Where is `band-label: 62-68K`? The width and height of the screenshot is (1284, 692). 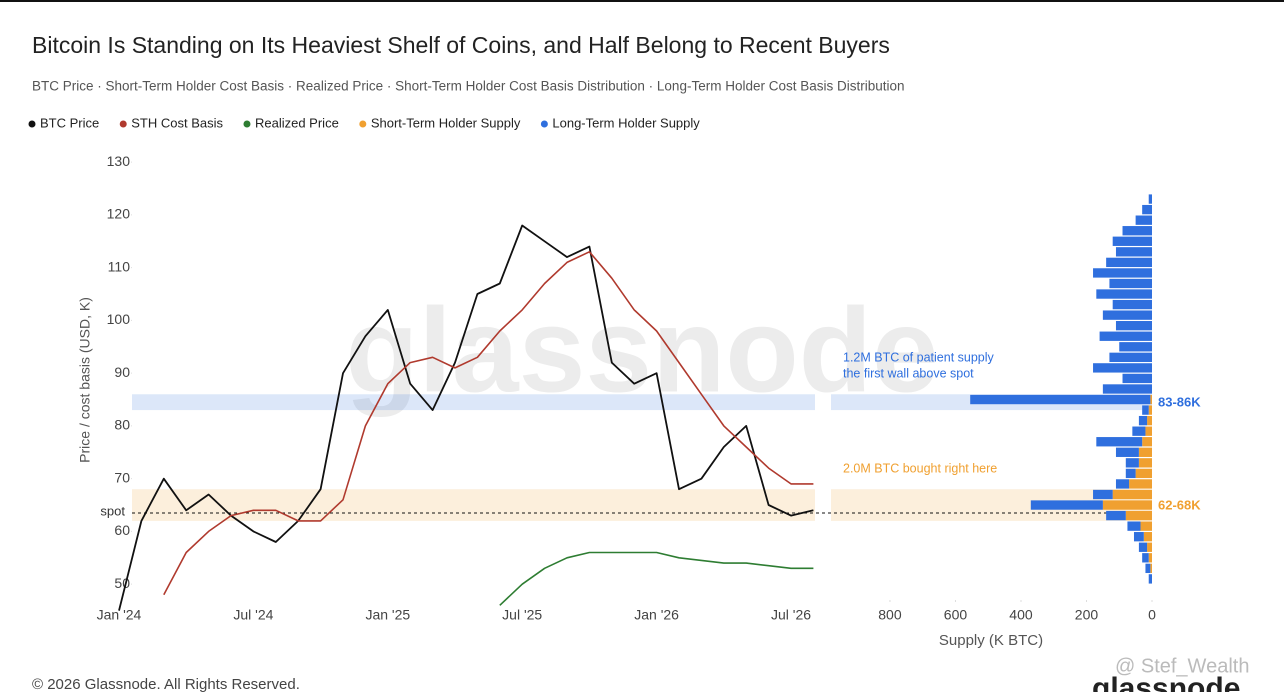
band-label: 62-68K is located at coordinates (1179, 504).